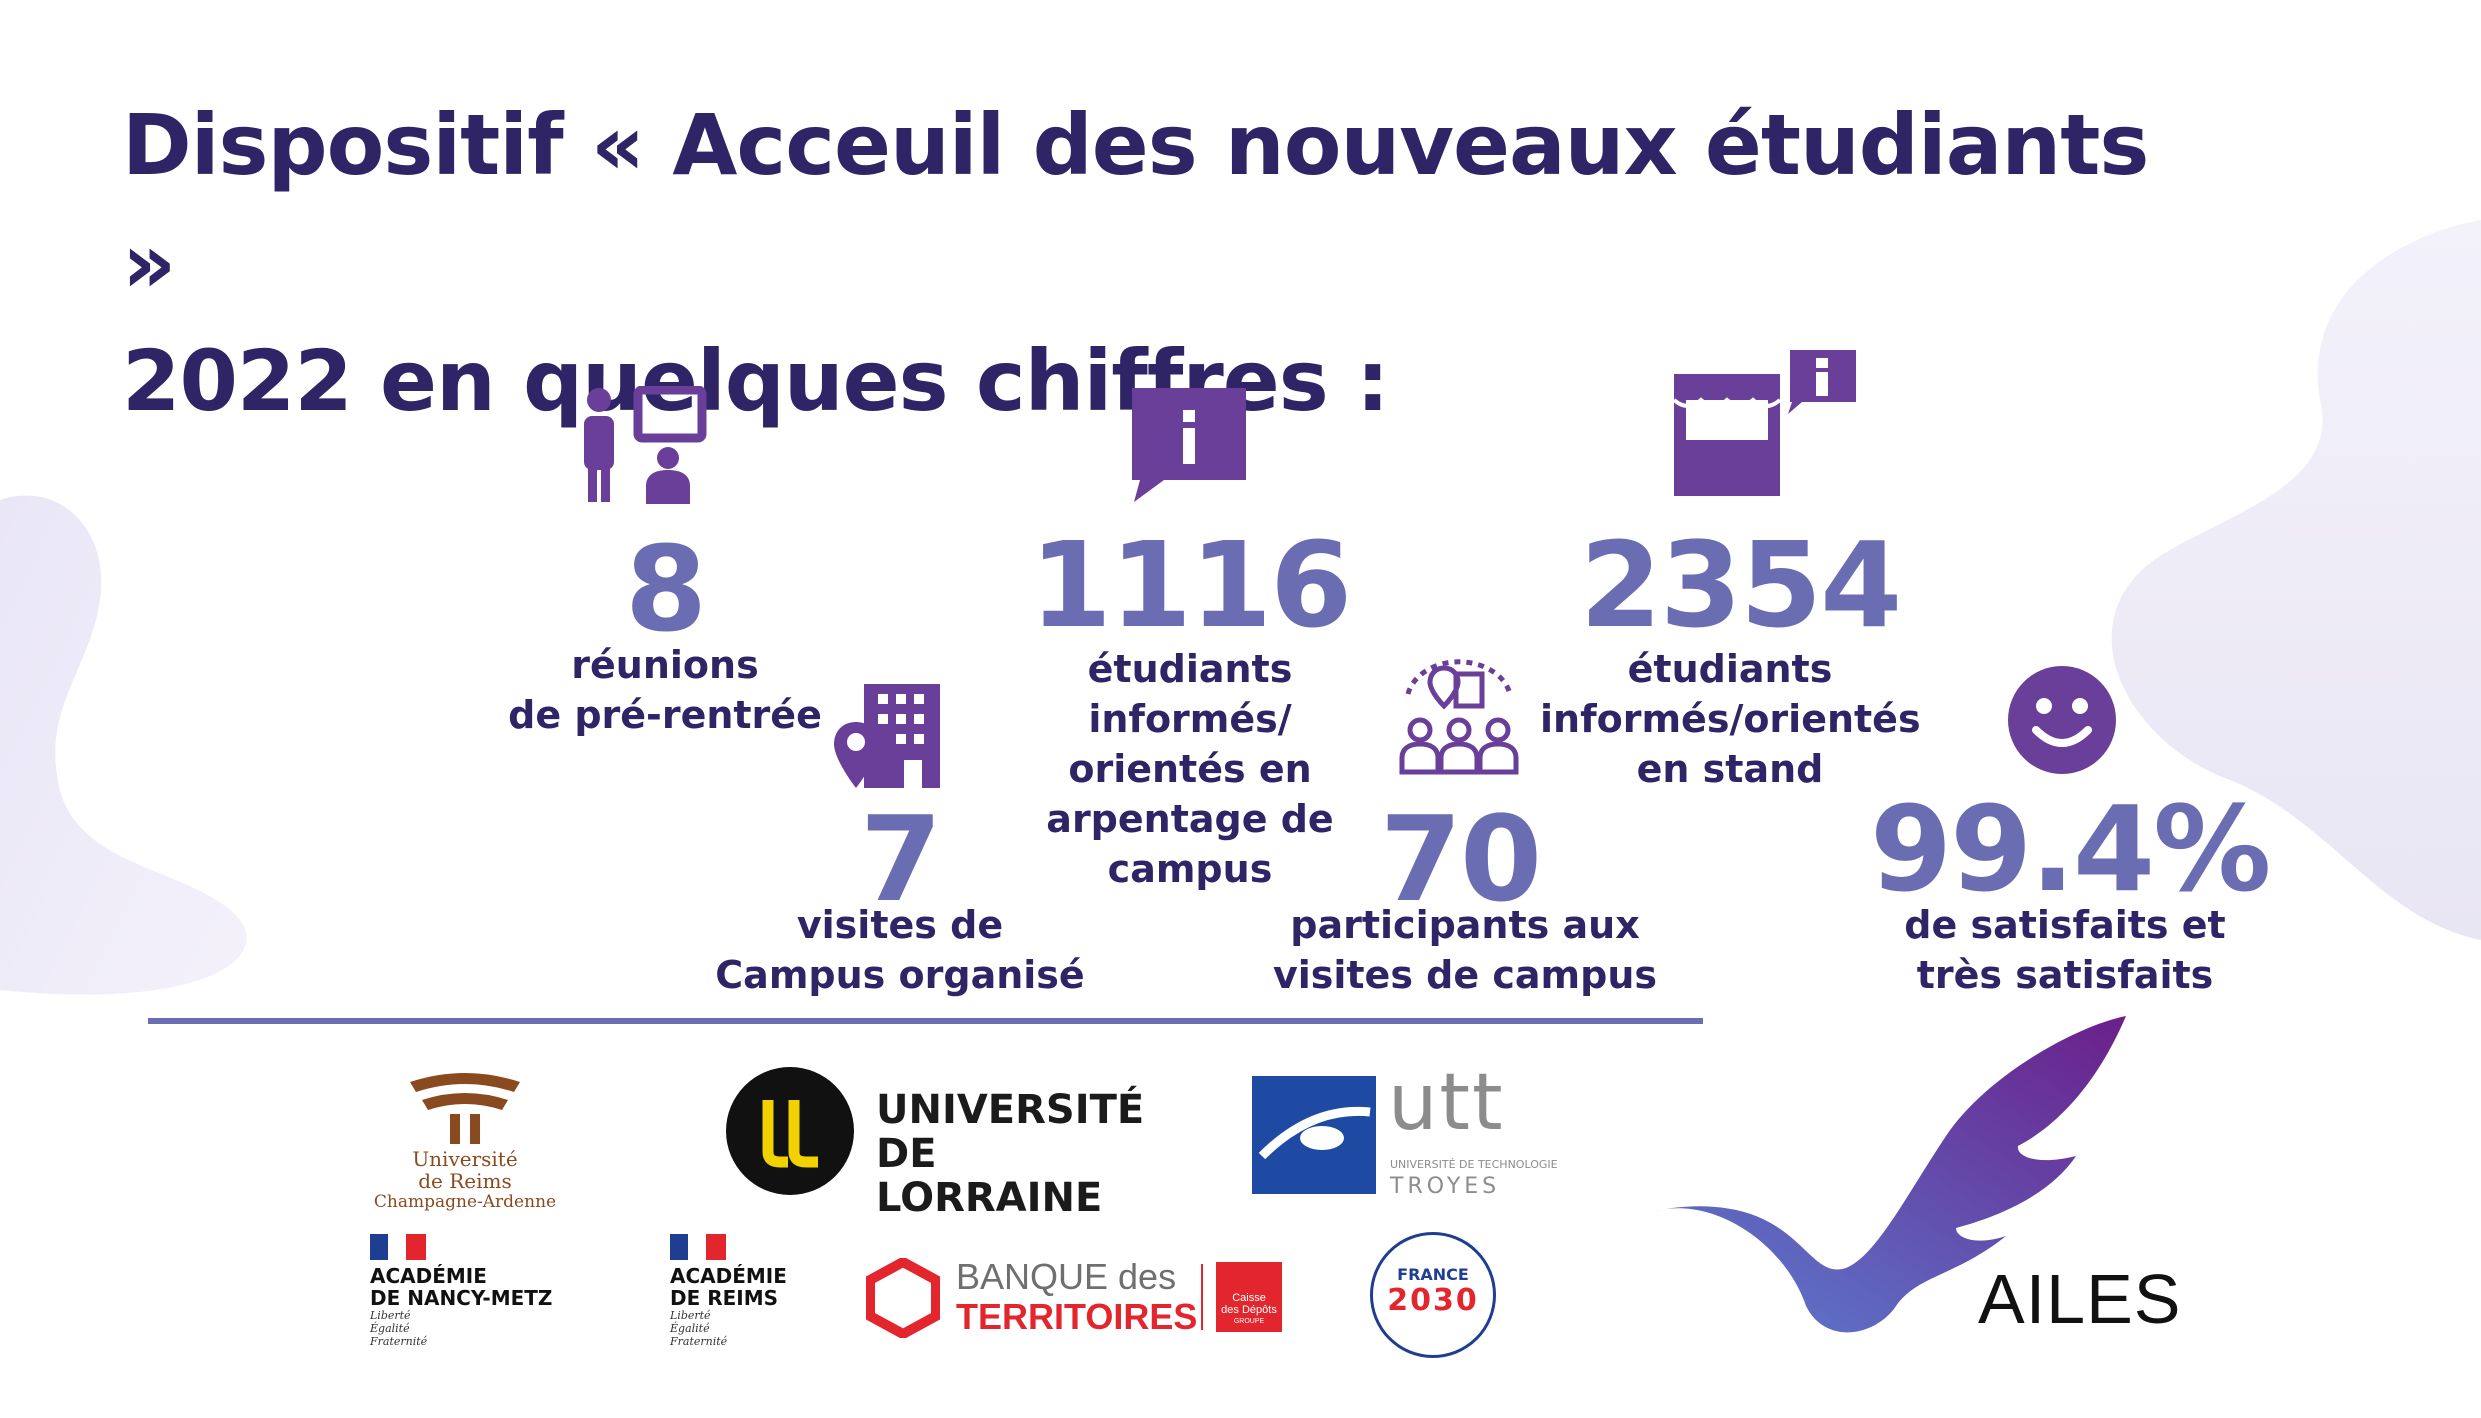 Image resolution: width=2481 pixels, height=1418 pixels. I want to click on urca-line-3: Champagne-Ardenne, so click(465, 1202).